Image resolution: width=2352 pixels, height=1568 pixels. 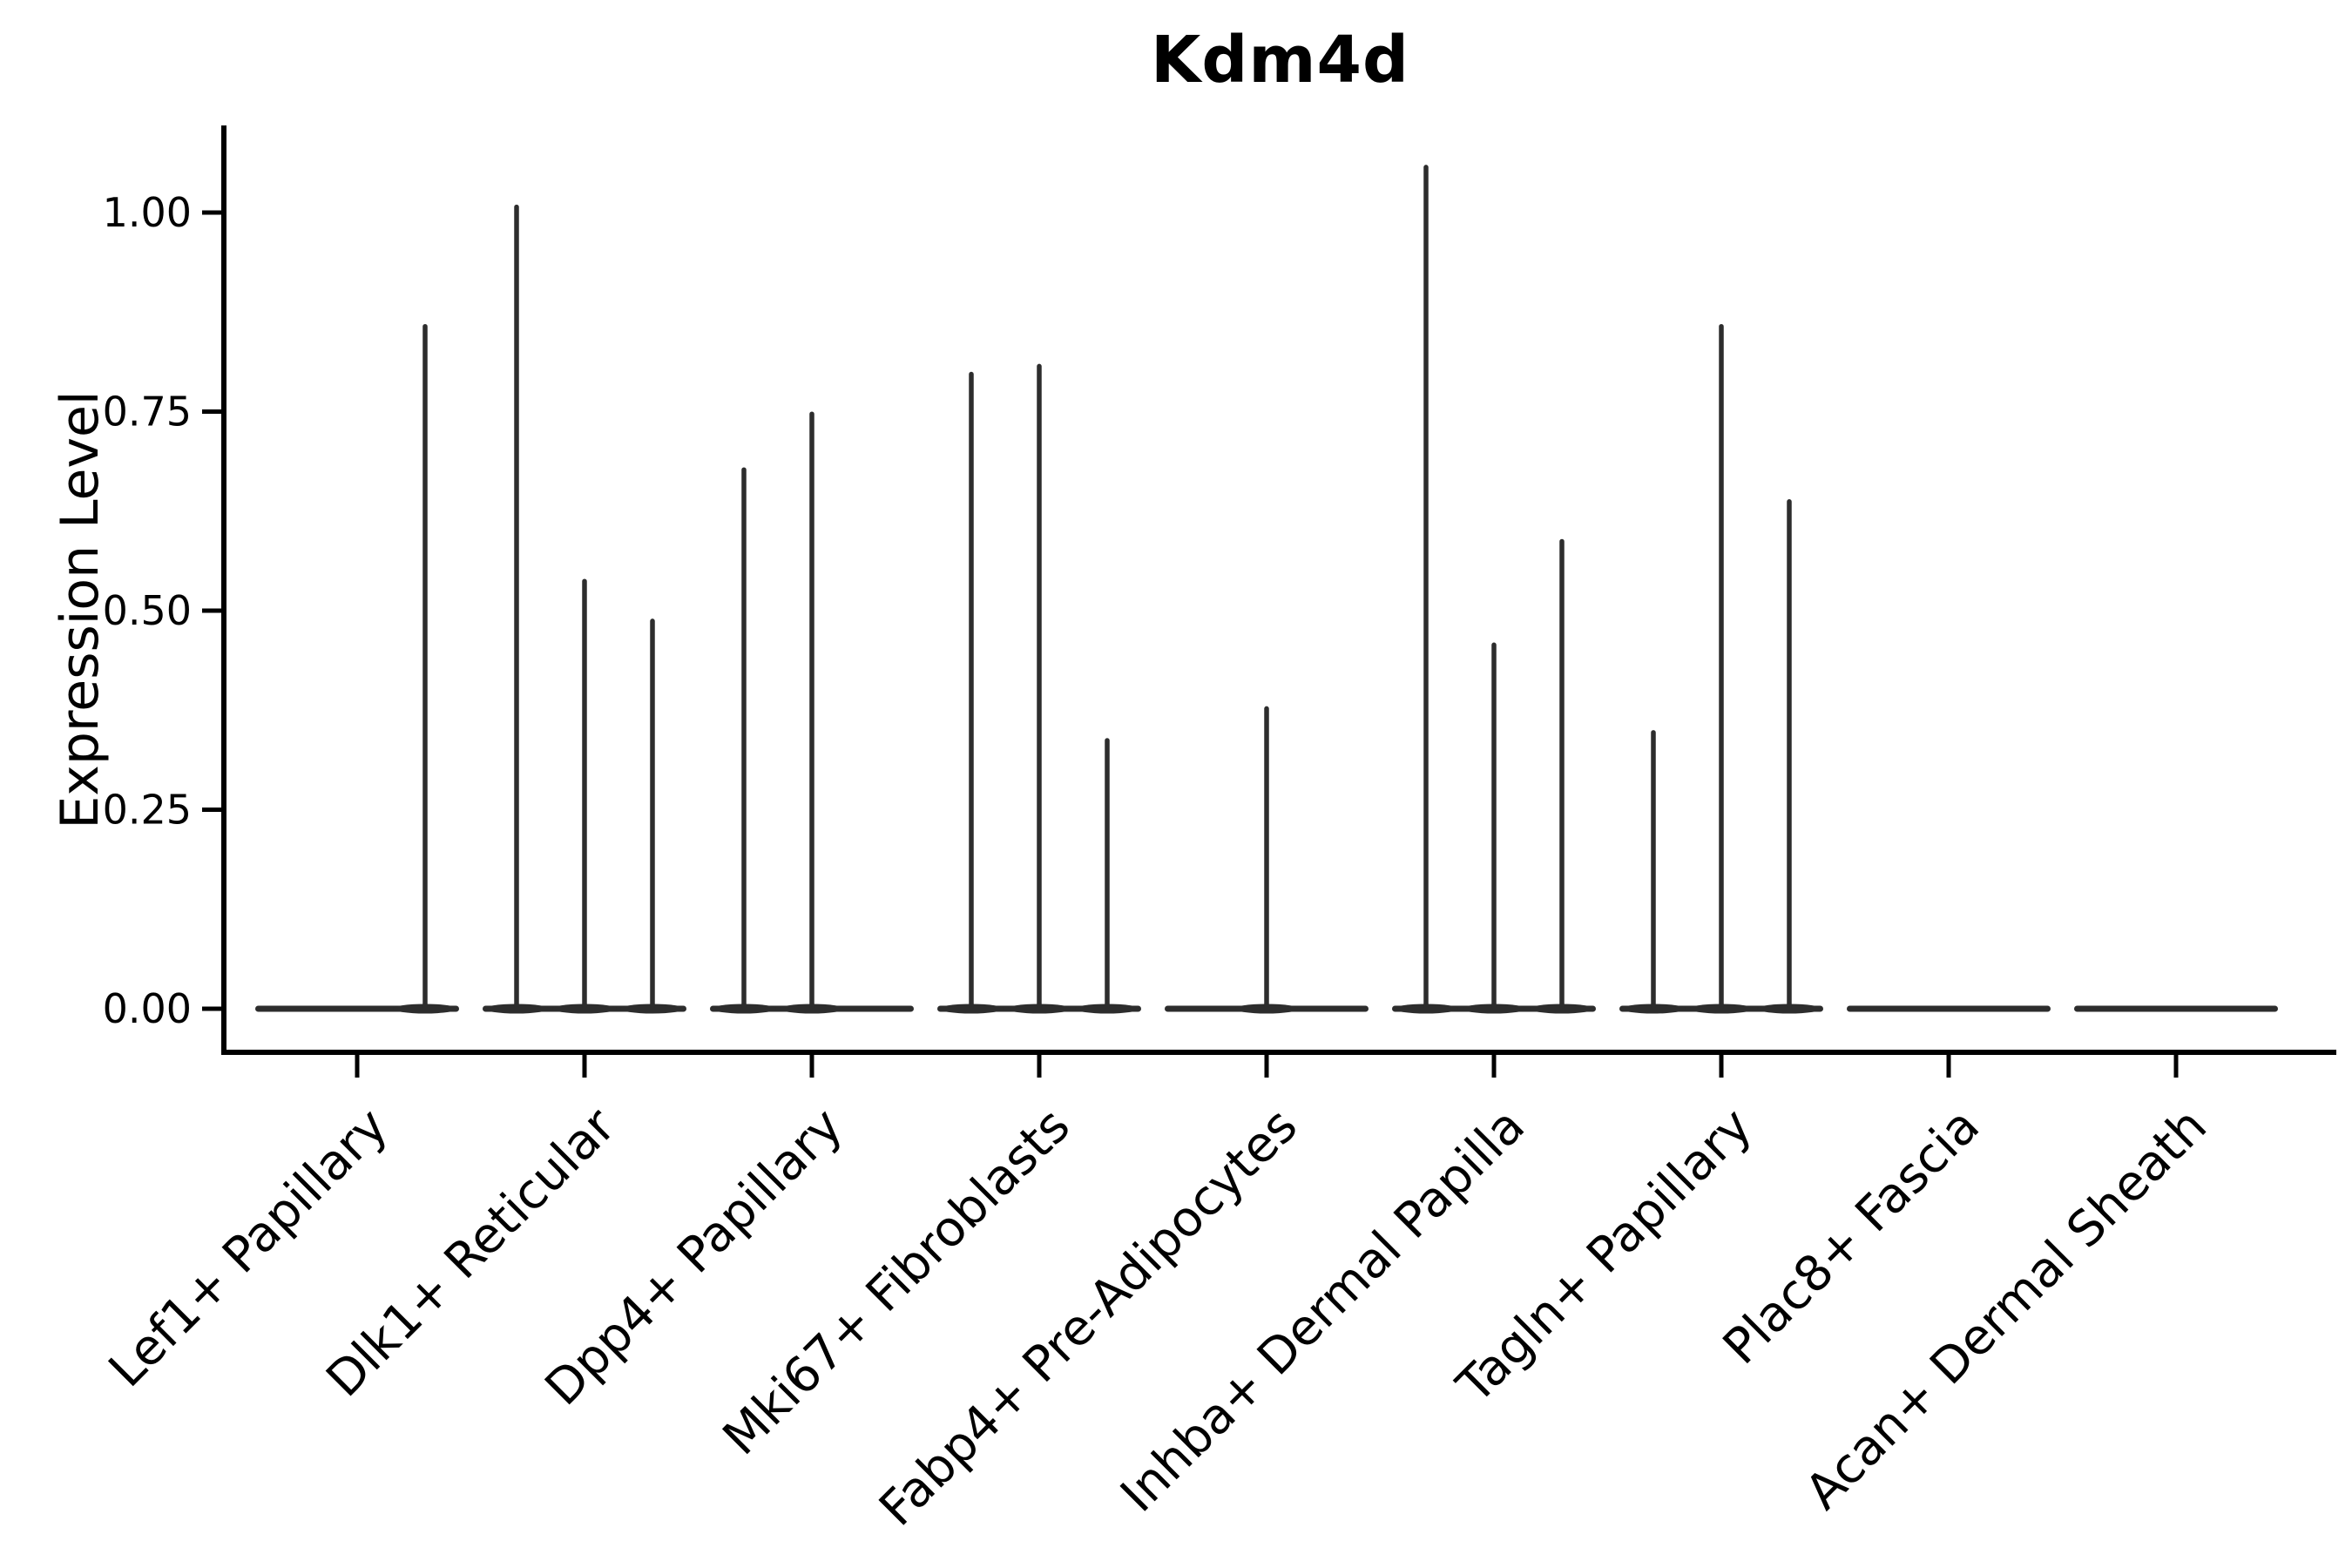 What do you see at coordinates (1280, 61) in the screenshot?
I see `chart-title: Kdm4d` at bounding box center [1280, 61].